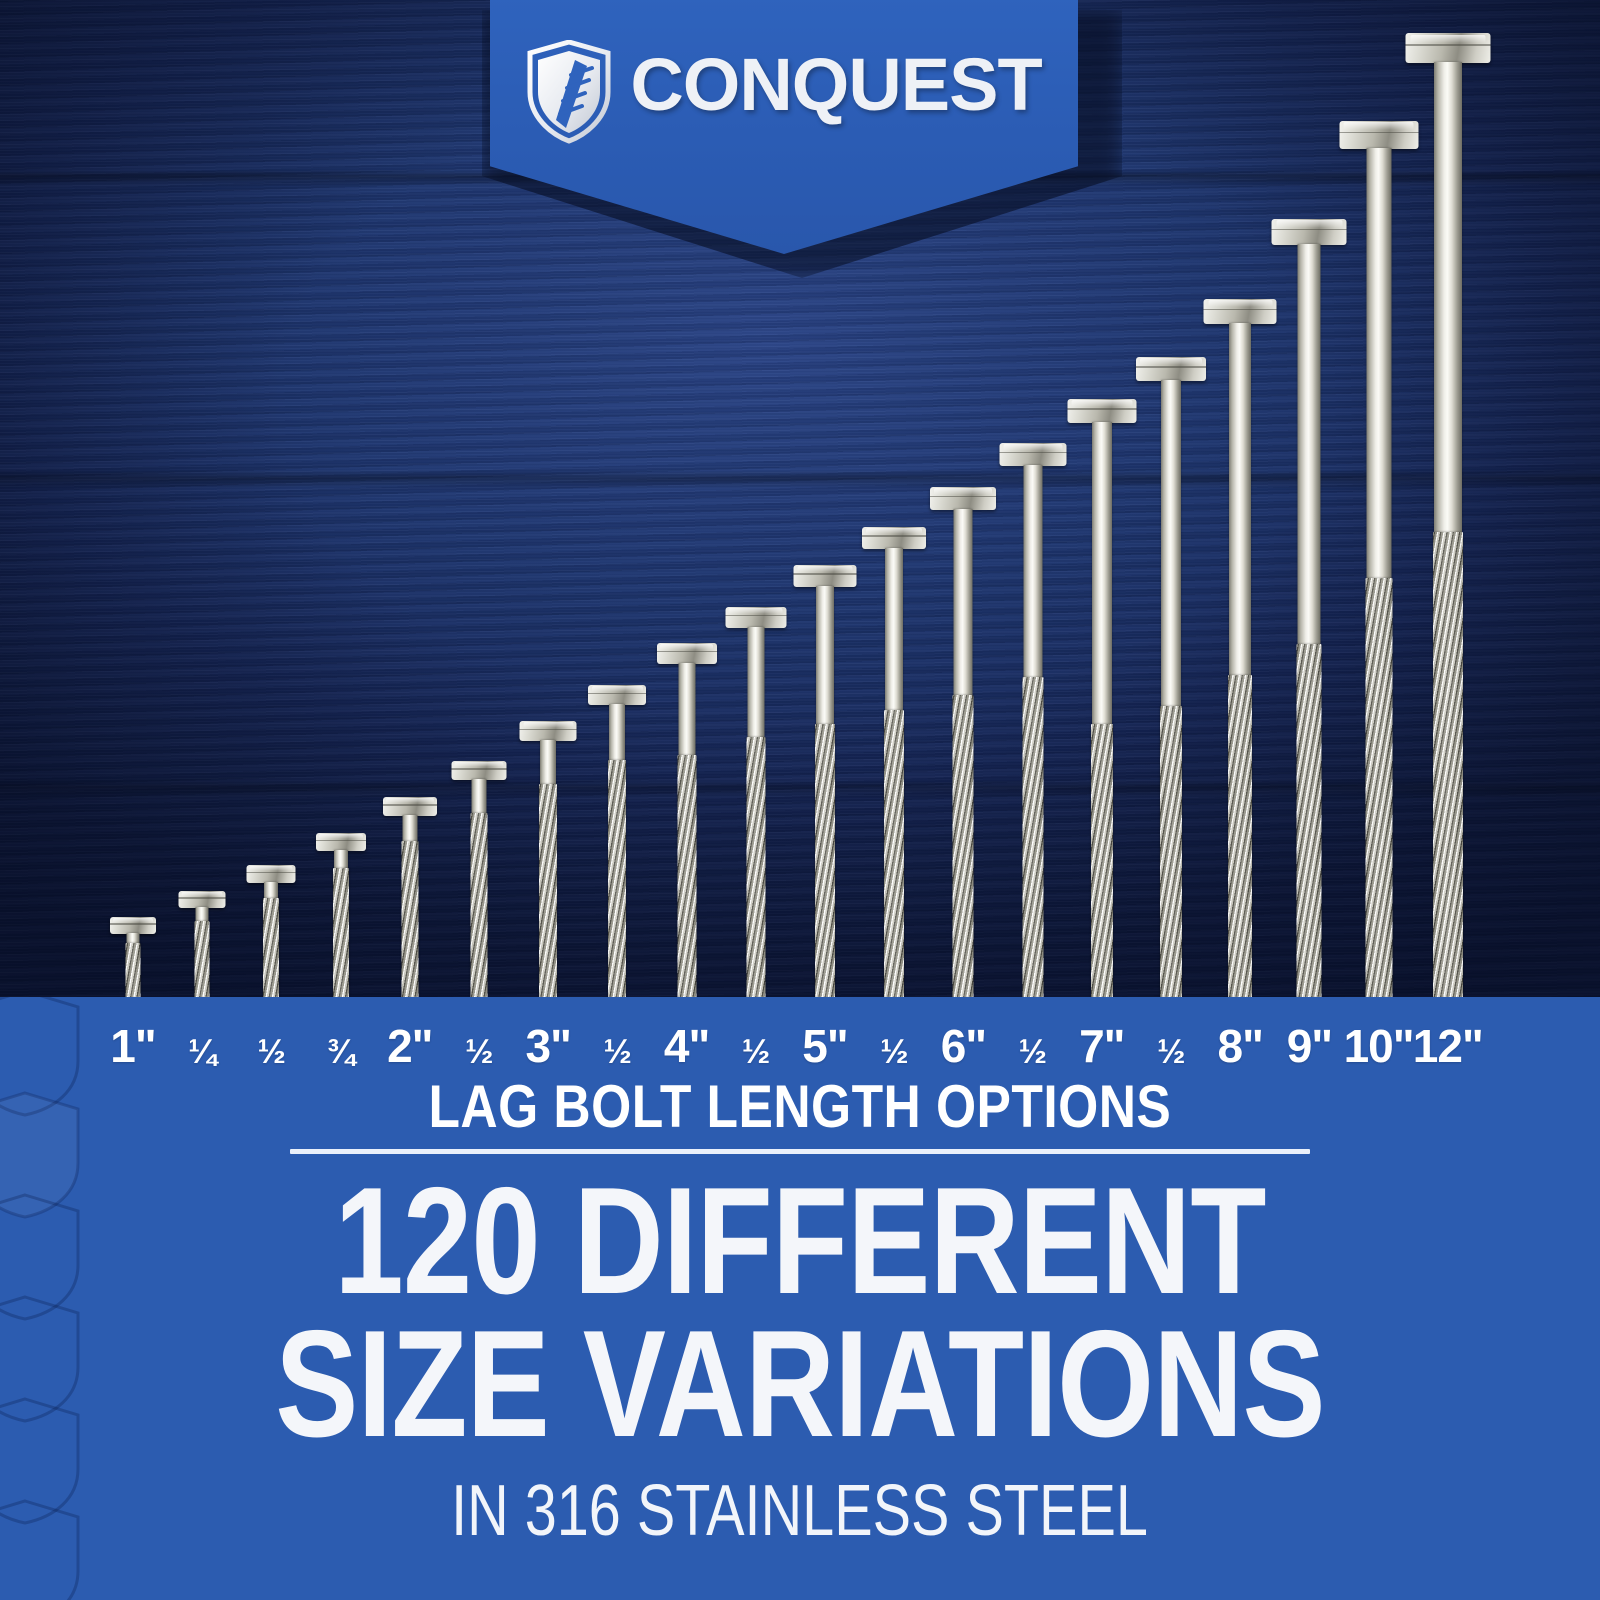 The height and width of the screenshot is (1600, 1600). Describe the element at coordinates (202, 1052) in the screenshot. I see `size-label: ¼` at that location.